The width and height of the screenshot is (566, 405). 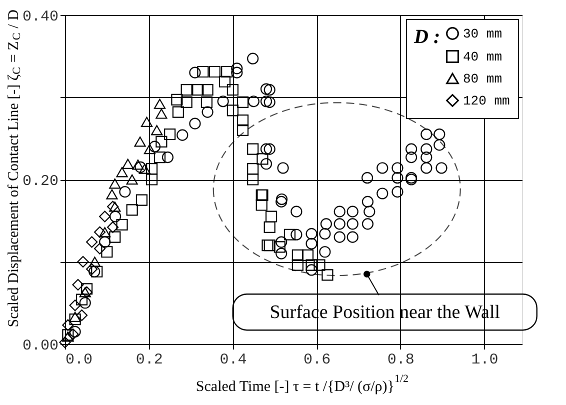 What do you see at coordinates (482, 57) in the screenshot?
I see `legend-label: 40 mm` at bounding box center [482, 57].